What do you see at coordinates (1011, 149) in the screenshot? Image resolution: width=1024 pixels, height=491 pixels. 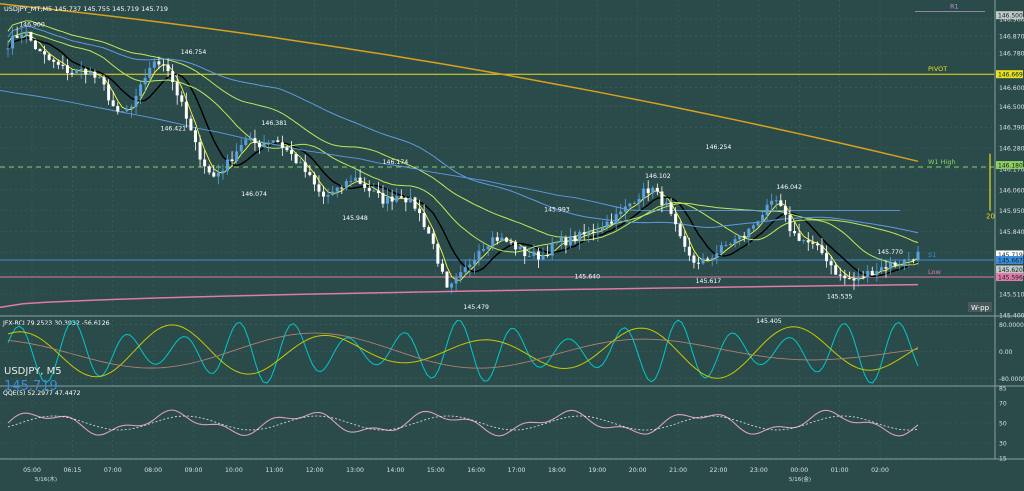 I see `y-tick-label: 146.280` at bounding box center [1011, 149].